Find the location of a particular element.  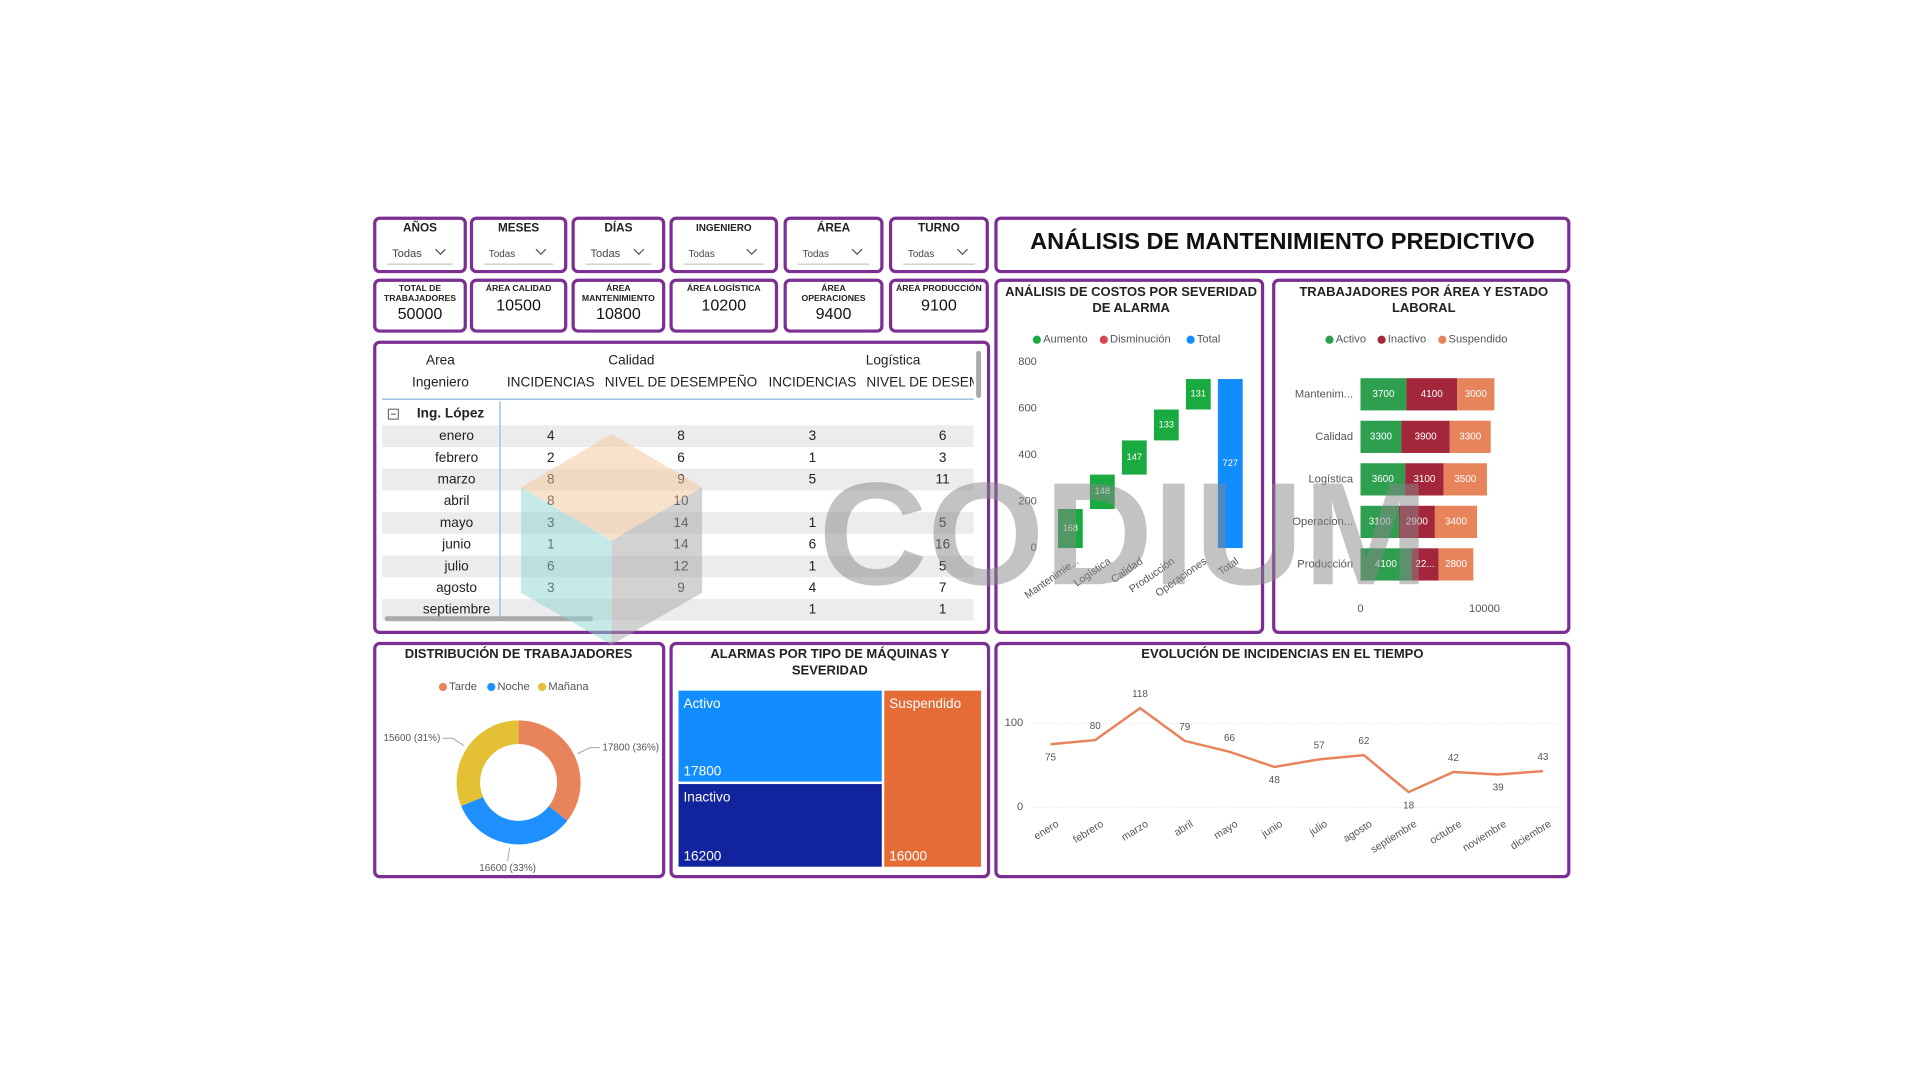

table-group-header: Calidad is located at coordinates (631, 359).